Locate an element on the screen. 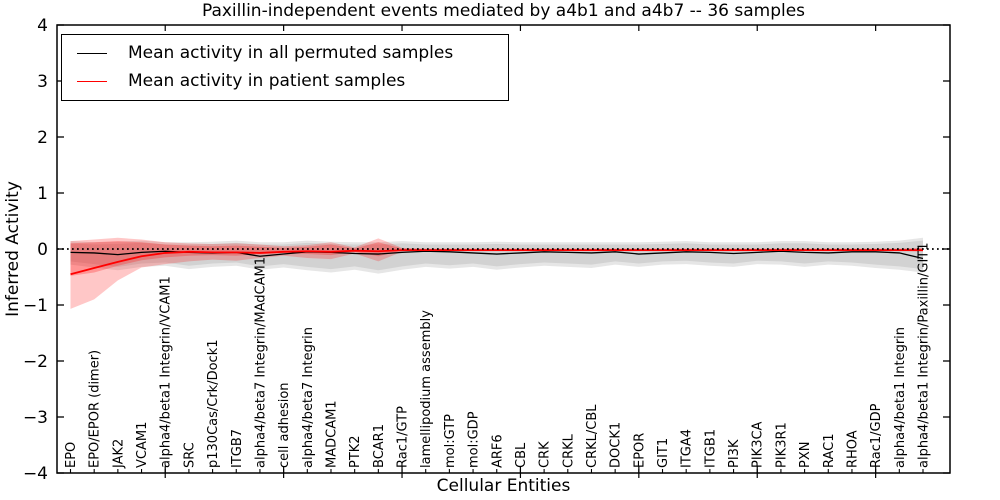  x-tick-label: Rac1/GDP is located at coordinates (876, 435).